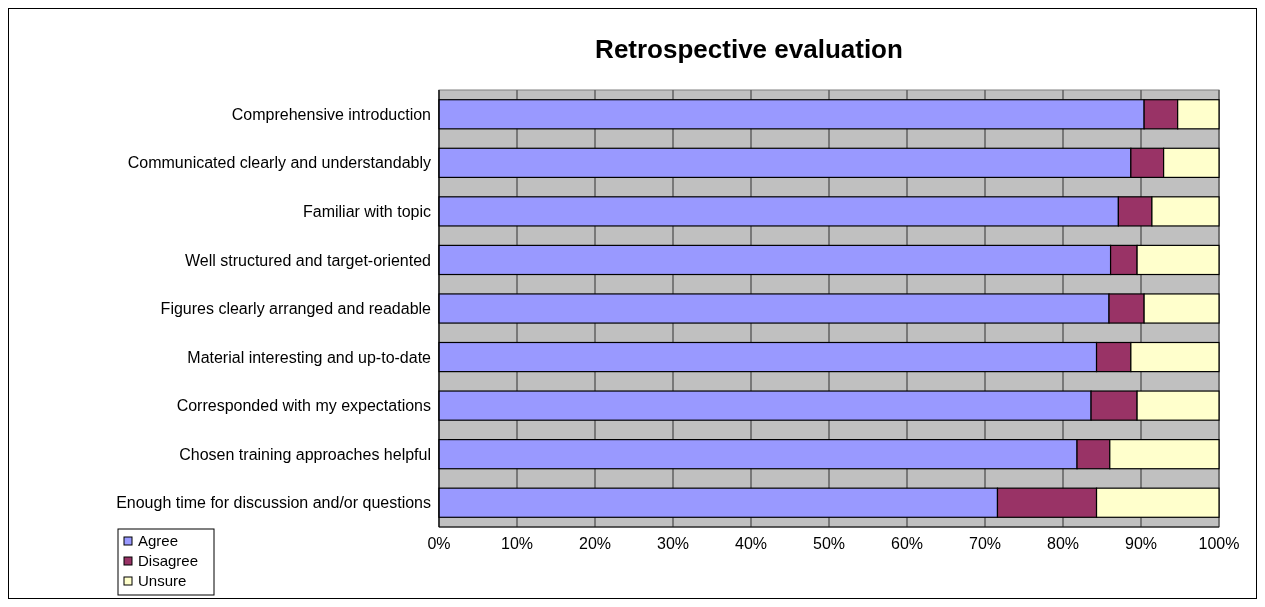  I want to click on x-tick-label: 10%, so click(517, 543).